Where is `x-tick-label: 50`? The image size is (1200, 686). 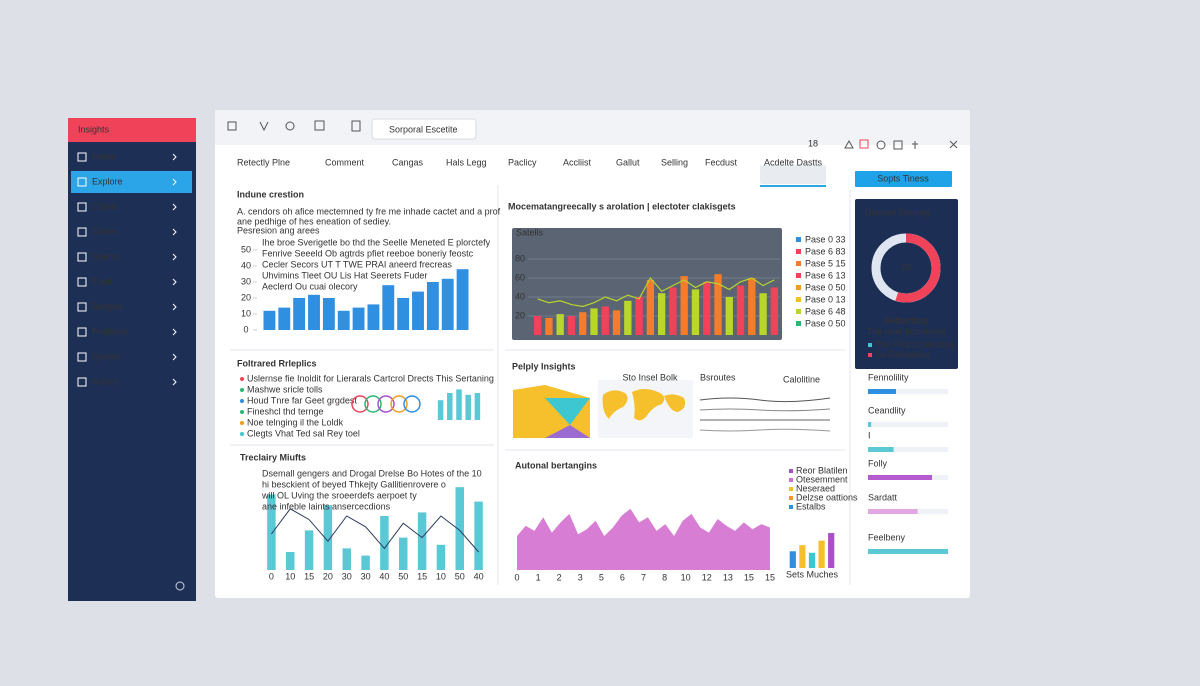
x-tick-label: 50 is located at coordinates (460, 576).